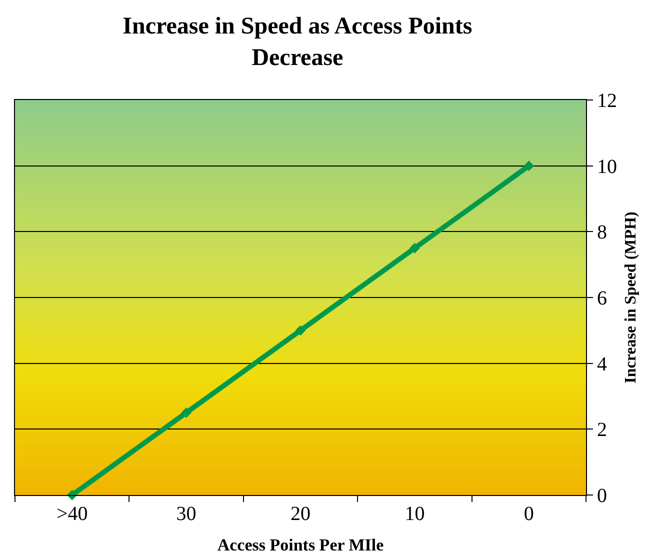 Image resolution: width=661 pixels, height=560 pixels. I want to click on x-tick-label: 30, so click(186, 514).